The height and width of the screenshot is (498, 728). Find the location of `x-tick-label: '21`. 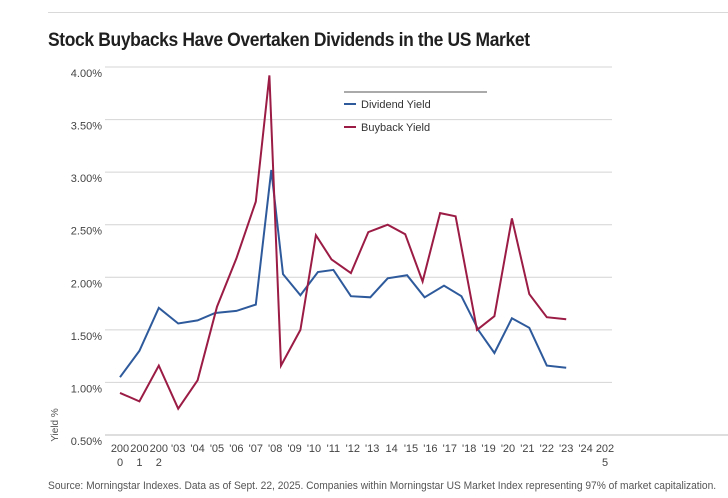

x-tick-label: '21 is located at coordinates (527, 449).